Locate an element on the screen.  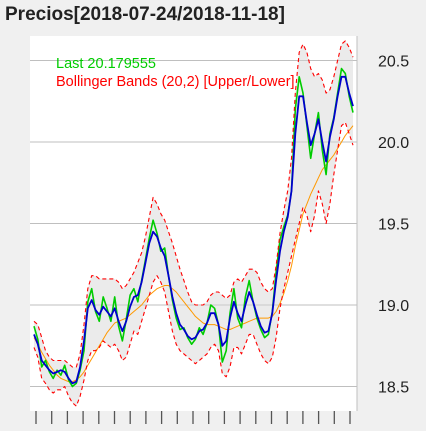
legend-entry: Bollinger Bands (20,2) [Upper/Lower] is located at coordinates (175, 82).